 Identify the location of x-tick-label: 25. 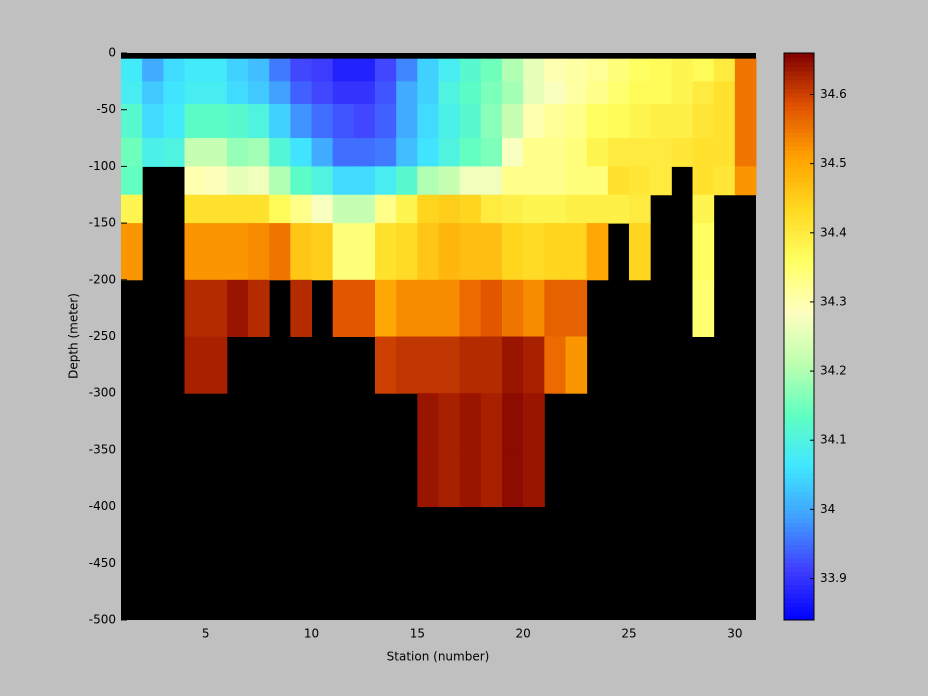
(628, 634).